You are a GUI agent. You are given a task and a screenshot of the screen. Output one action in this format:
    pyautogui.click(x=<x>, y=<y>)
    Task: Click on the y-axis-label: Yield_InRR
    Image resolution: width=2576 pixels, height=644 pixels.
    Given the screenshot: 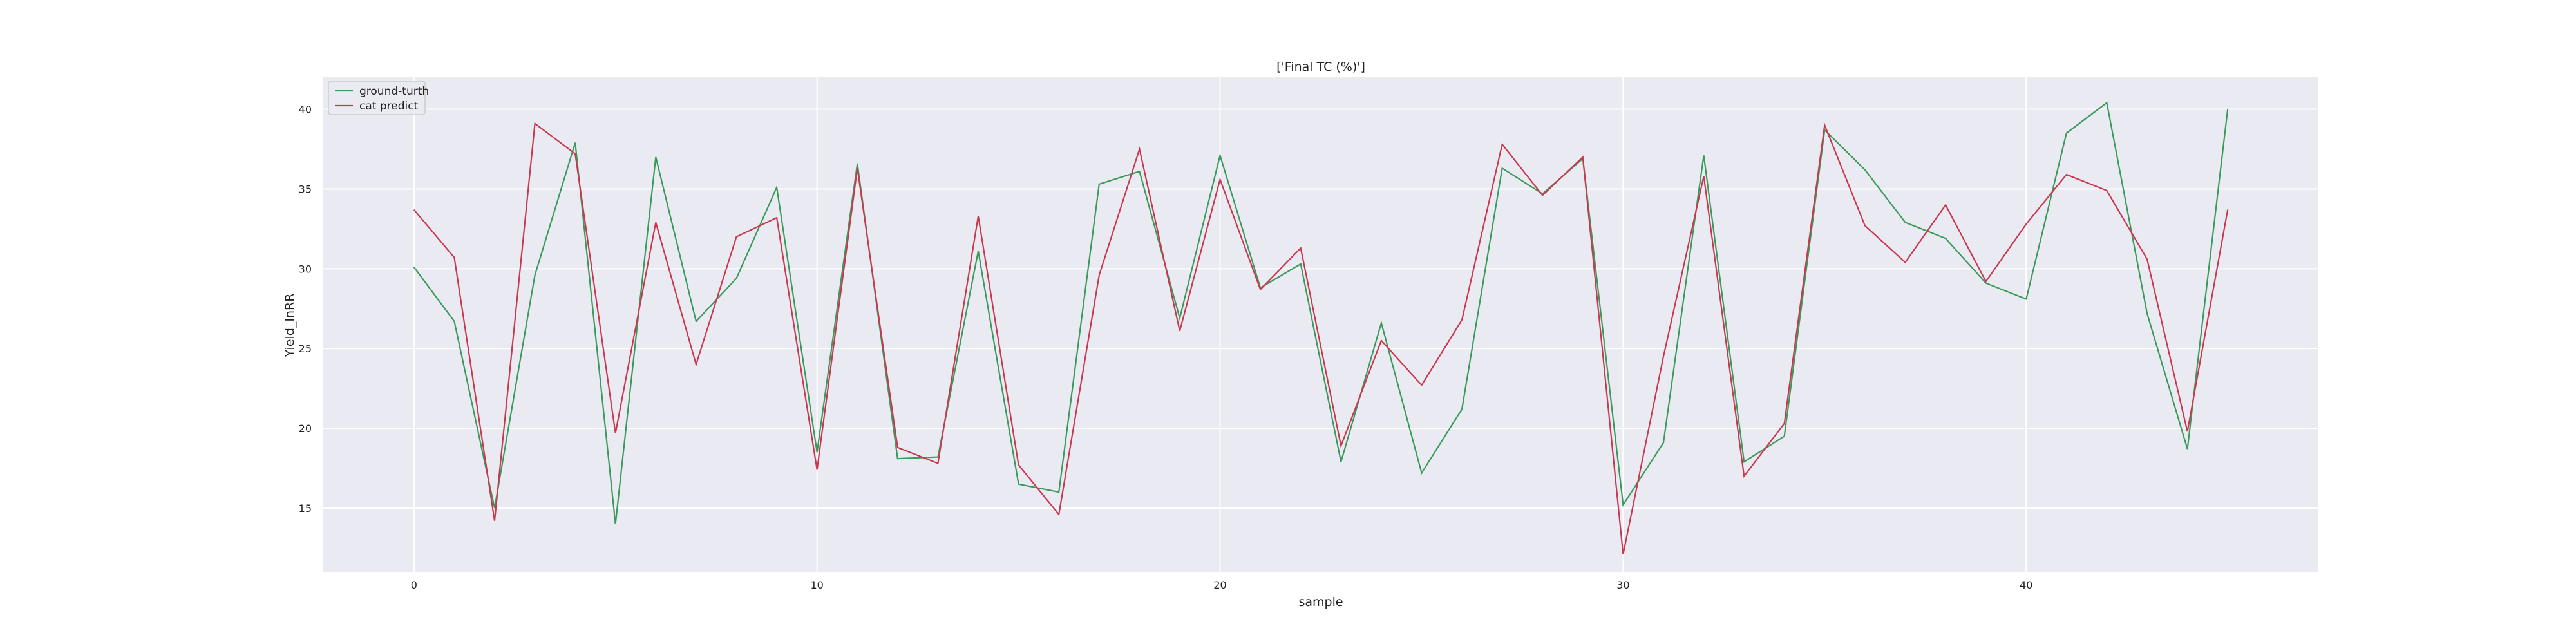 What is the action you would take?
    pyautogui.click(x=290, y=326)
    